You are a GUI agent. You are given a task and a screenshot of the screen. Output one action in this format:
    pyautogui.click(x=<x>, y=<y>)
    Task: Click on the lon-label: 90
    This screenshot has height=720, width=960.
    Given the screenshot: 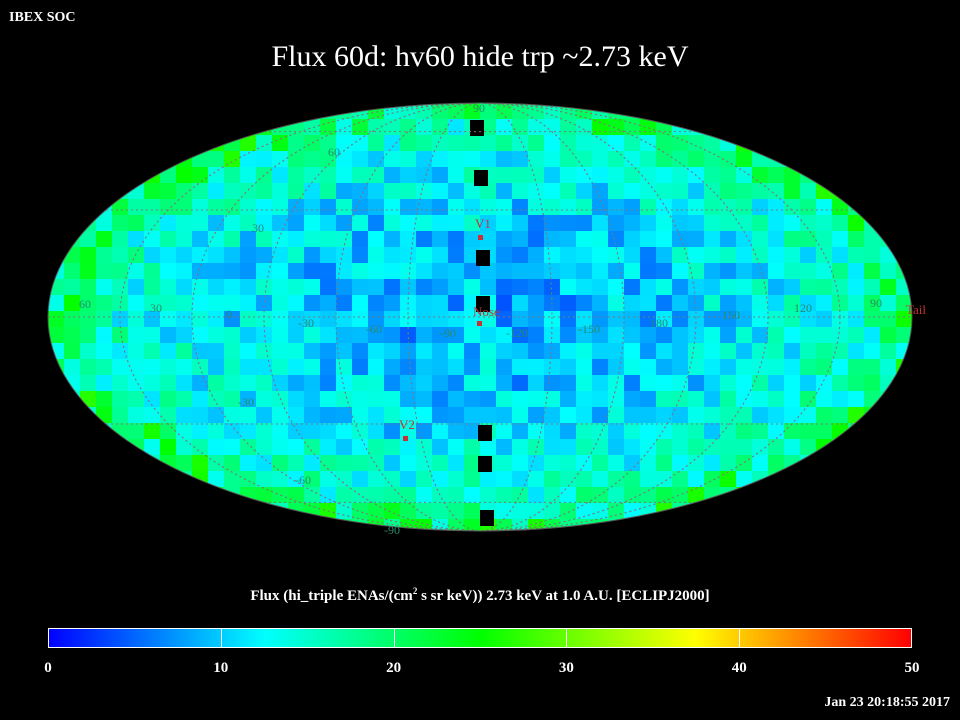 What is the action you would take?
    pyautogui.click(x=876, y=303)
    